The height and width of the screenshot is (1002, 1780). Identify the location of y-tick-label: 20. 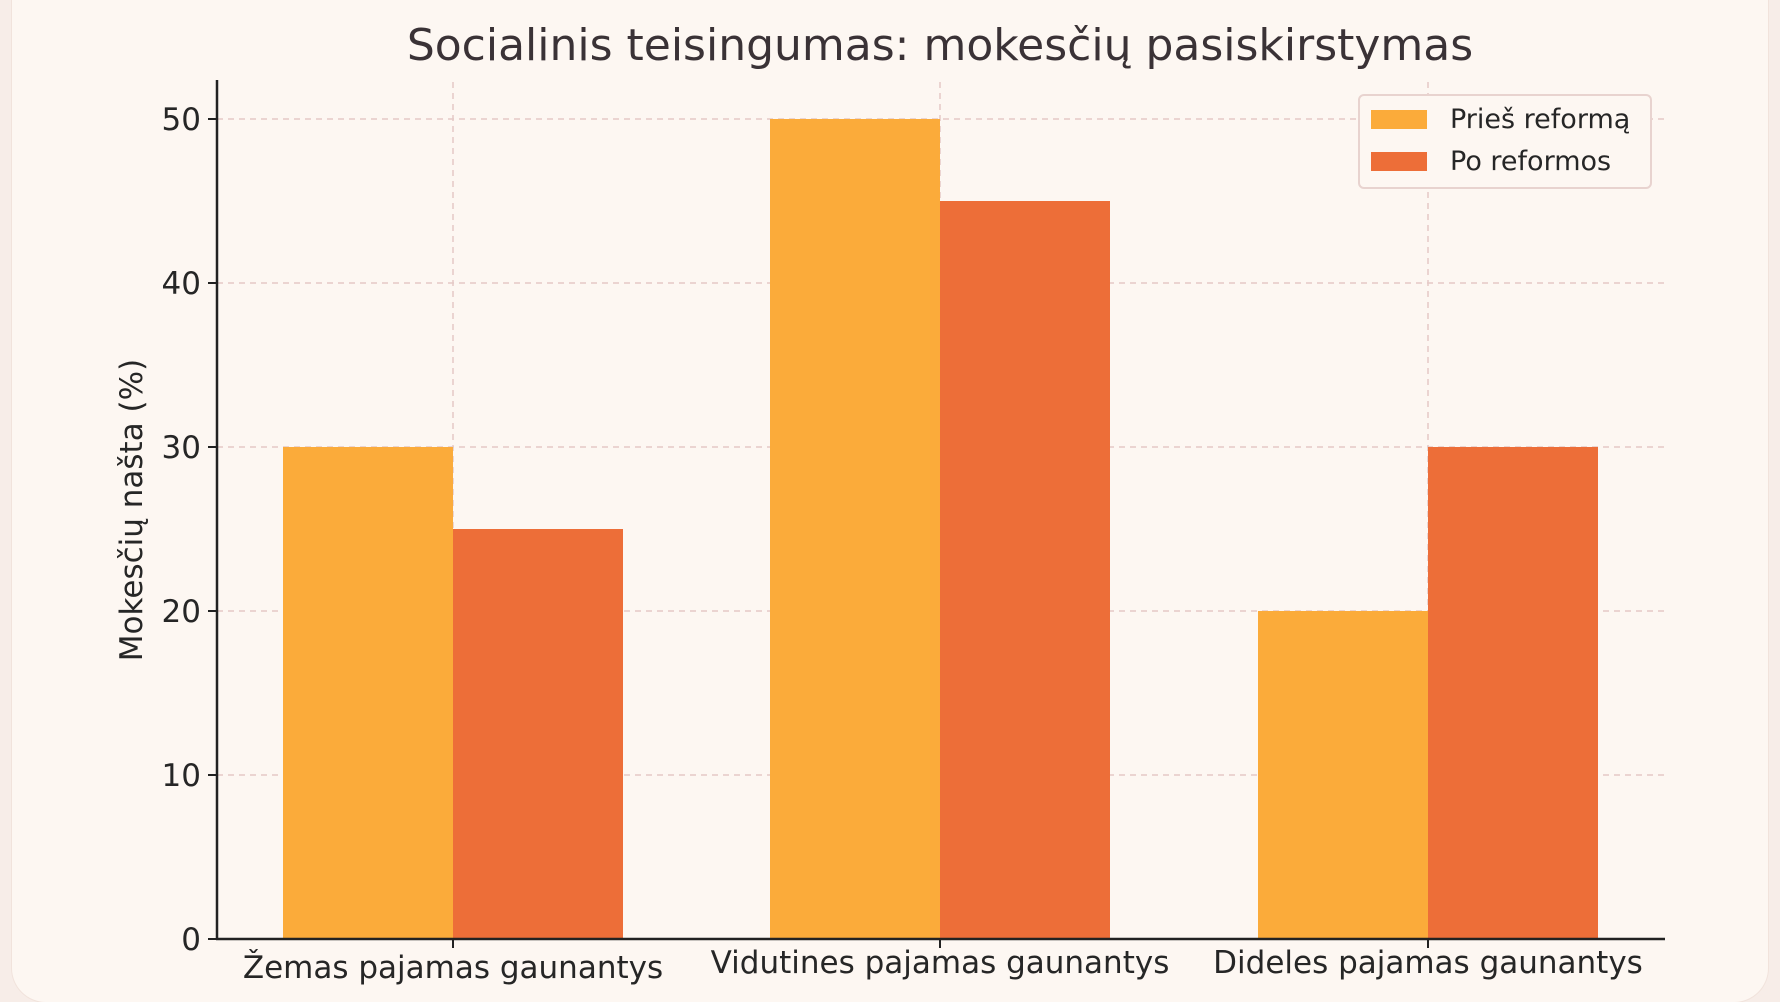
(181, 612).